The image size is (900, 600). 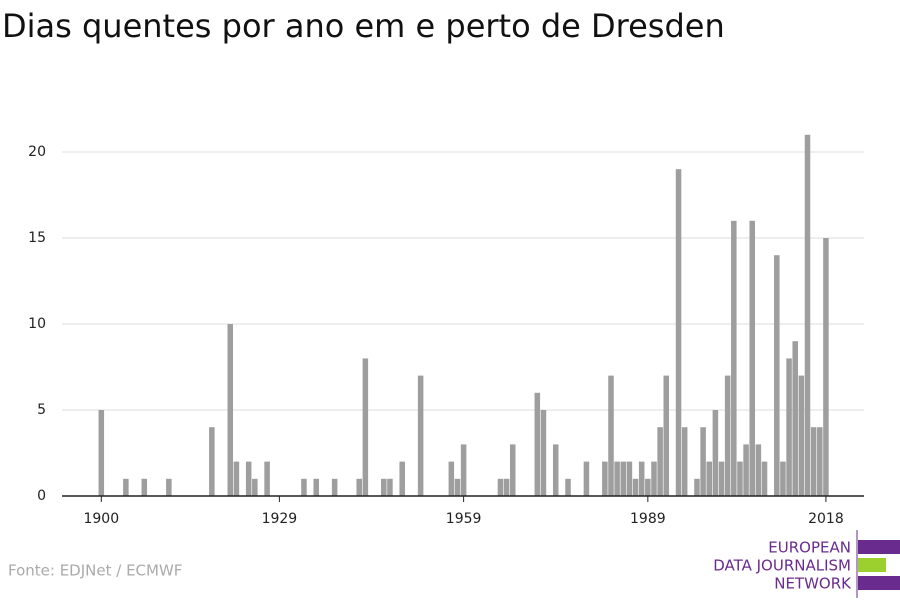 I want to click on y-tick-label: 10, so click(x=37, y=324).